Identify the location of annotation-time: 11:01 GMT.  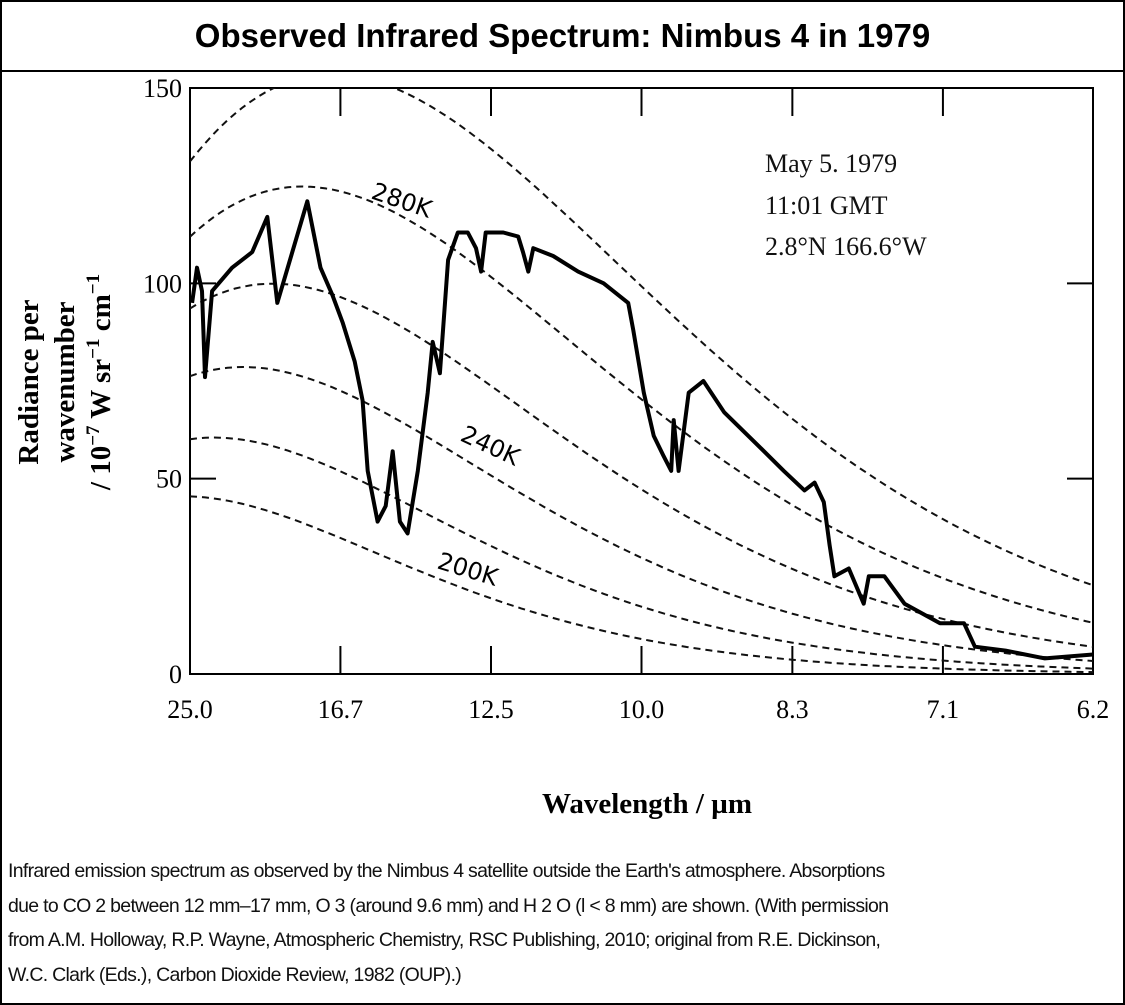
(826, 205).